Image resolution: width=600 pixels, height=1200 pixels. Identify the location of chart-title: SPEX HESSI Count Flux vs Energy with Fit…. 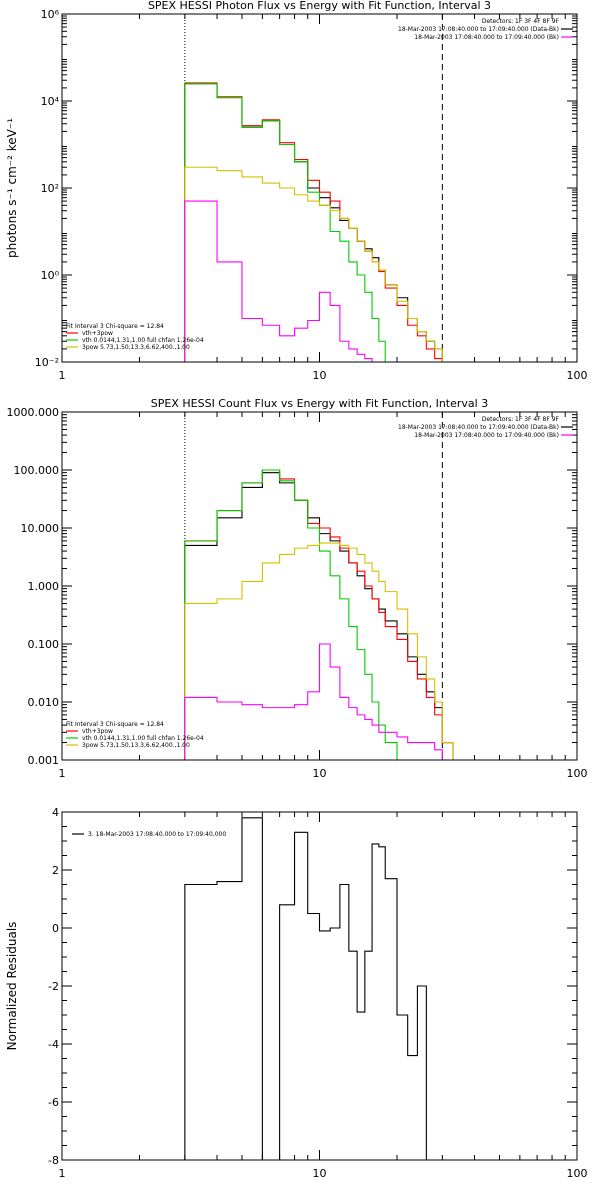
(319, 403).